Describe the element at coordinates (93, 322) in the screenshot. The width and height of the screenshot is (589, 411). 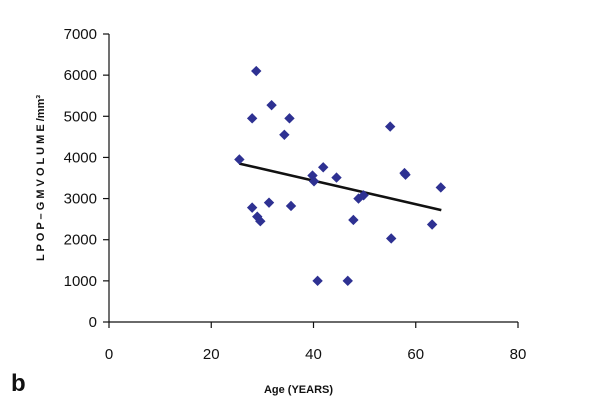
I see `y-tick-label: 0` at that location.